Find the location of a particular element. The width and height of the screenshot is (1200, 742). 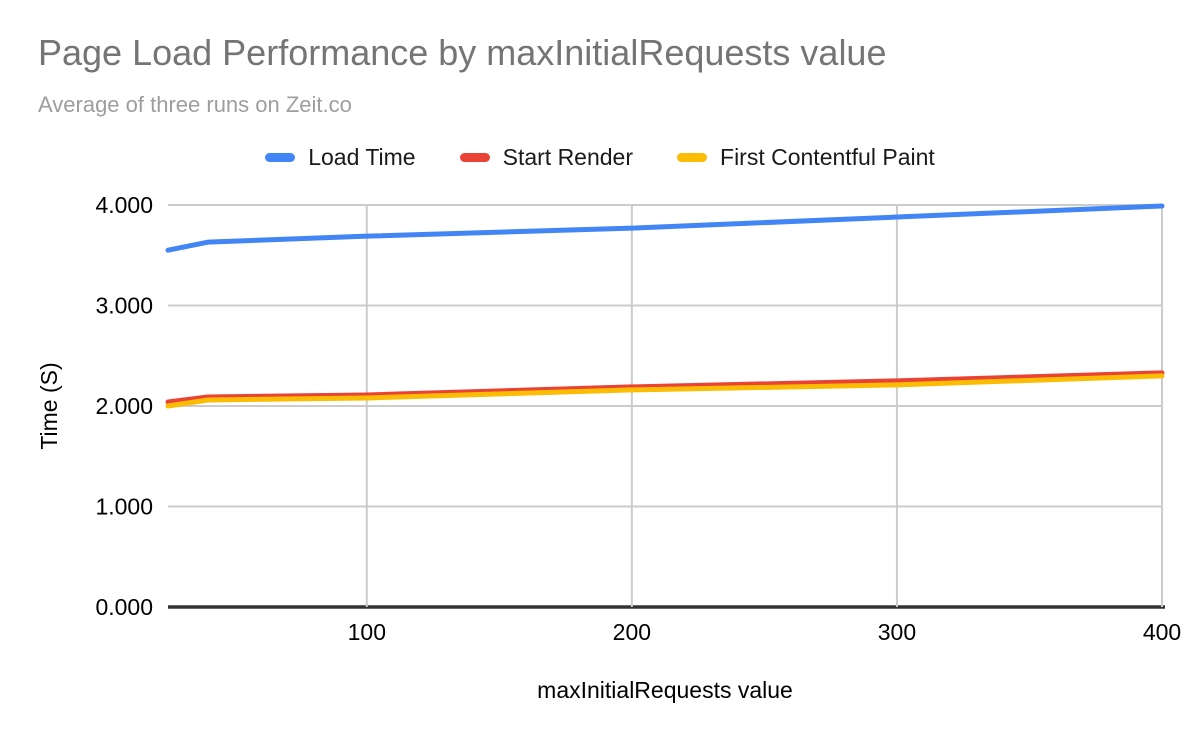

legend-label: Load Time is located at coordinates (362, 157).